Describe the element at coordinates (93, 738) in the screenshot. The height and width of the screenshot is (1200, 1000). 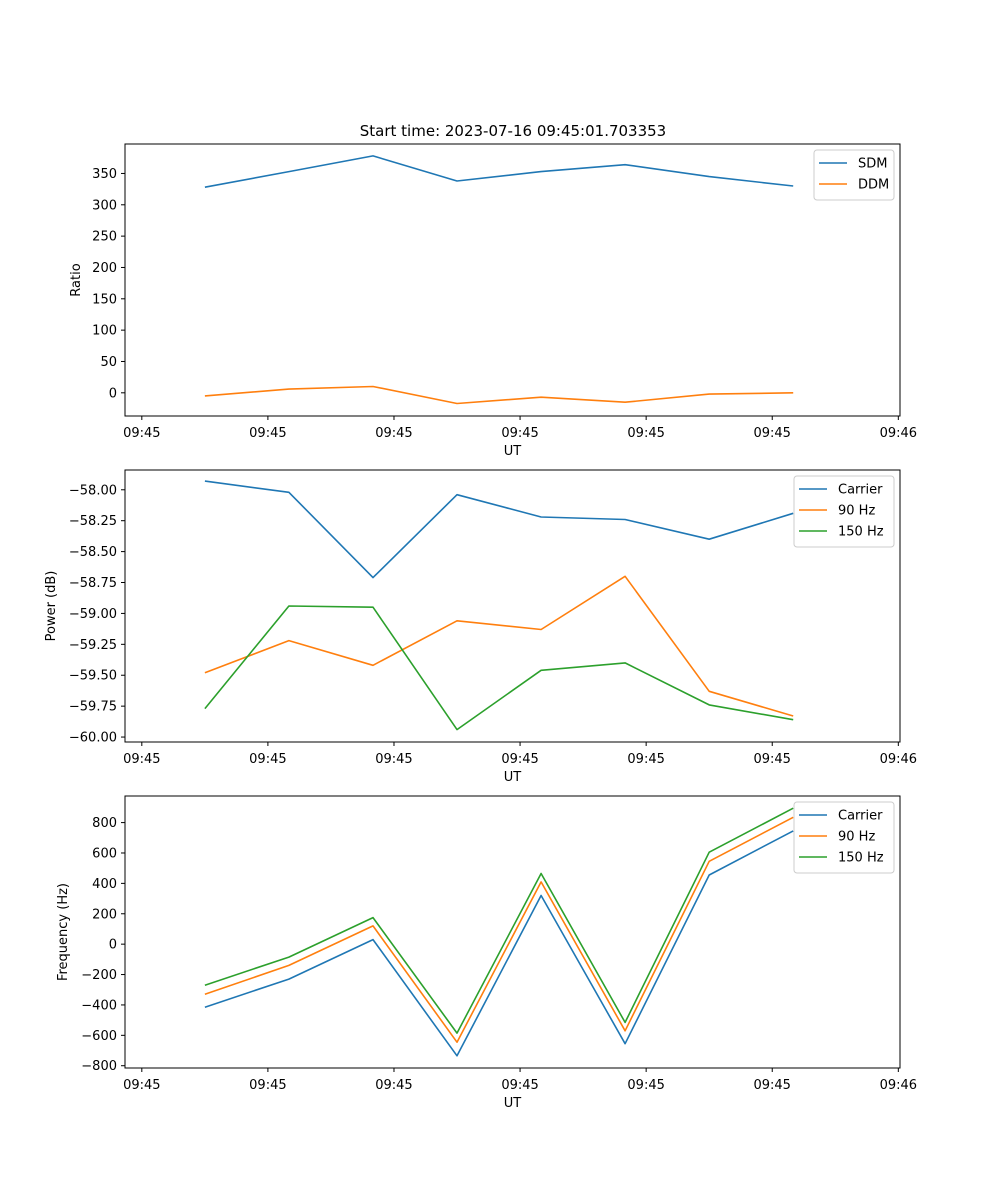
I see `y-tick-label: −60.00` at that location.